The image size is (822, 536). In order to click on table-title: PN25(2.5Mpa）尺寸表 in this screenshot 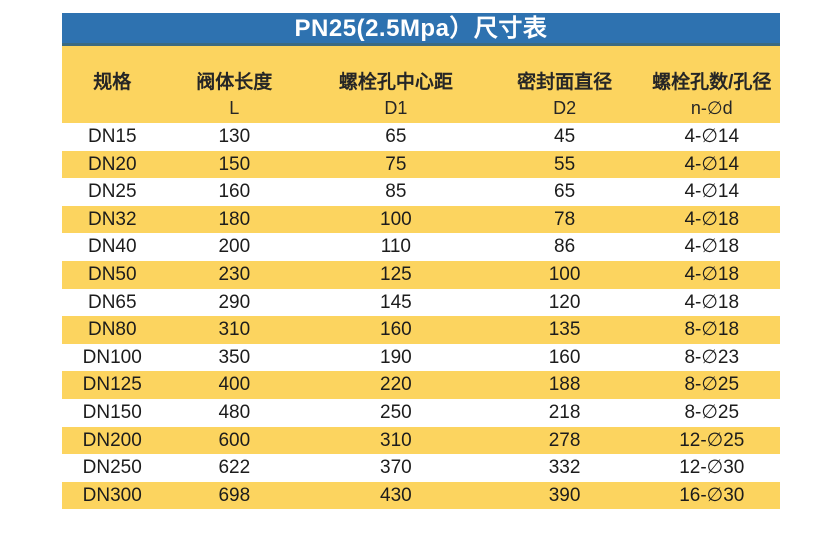, I will do `click(421, 29)`.